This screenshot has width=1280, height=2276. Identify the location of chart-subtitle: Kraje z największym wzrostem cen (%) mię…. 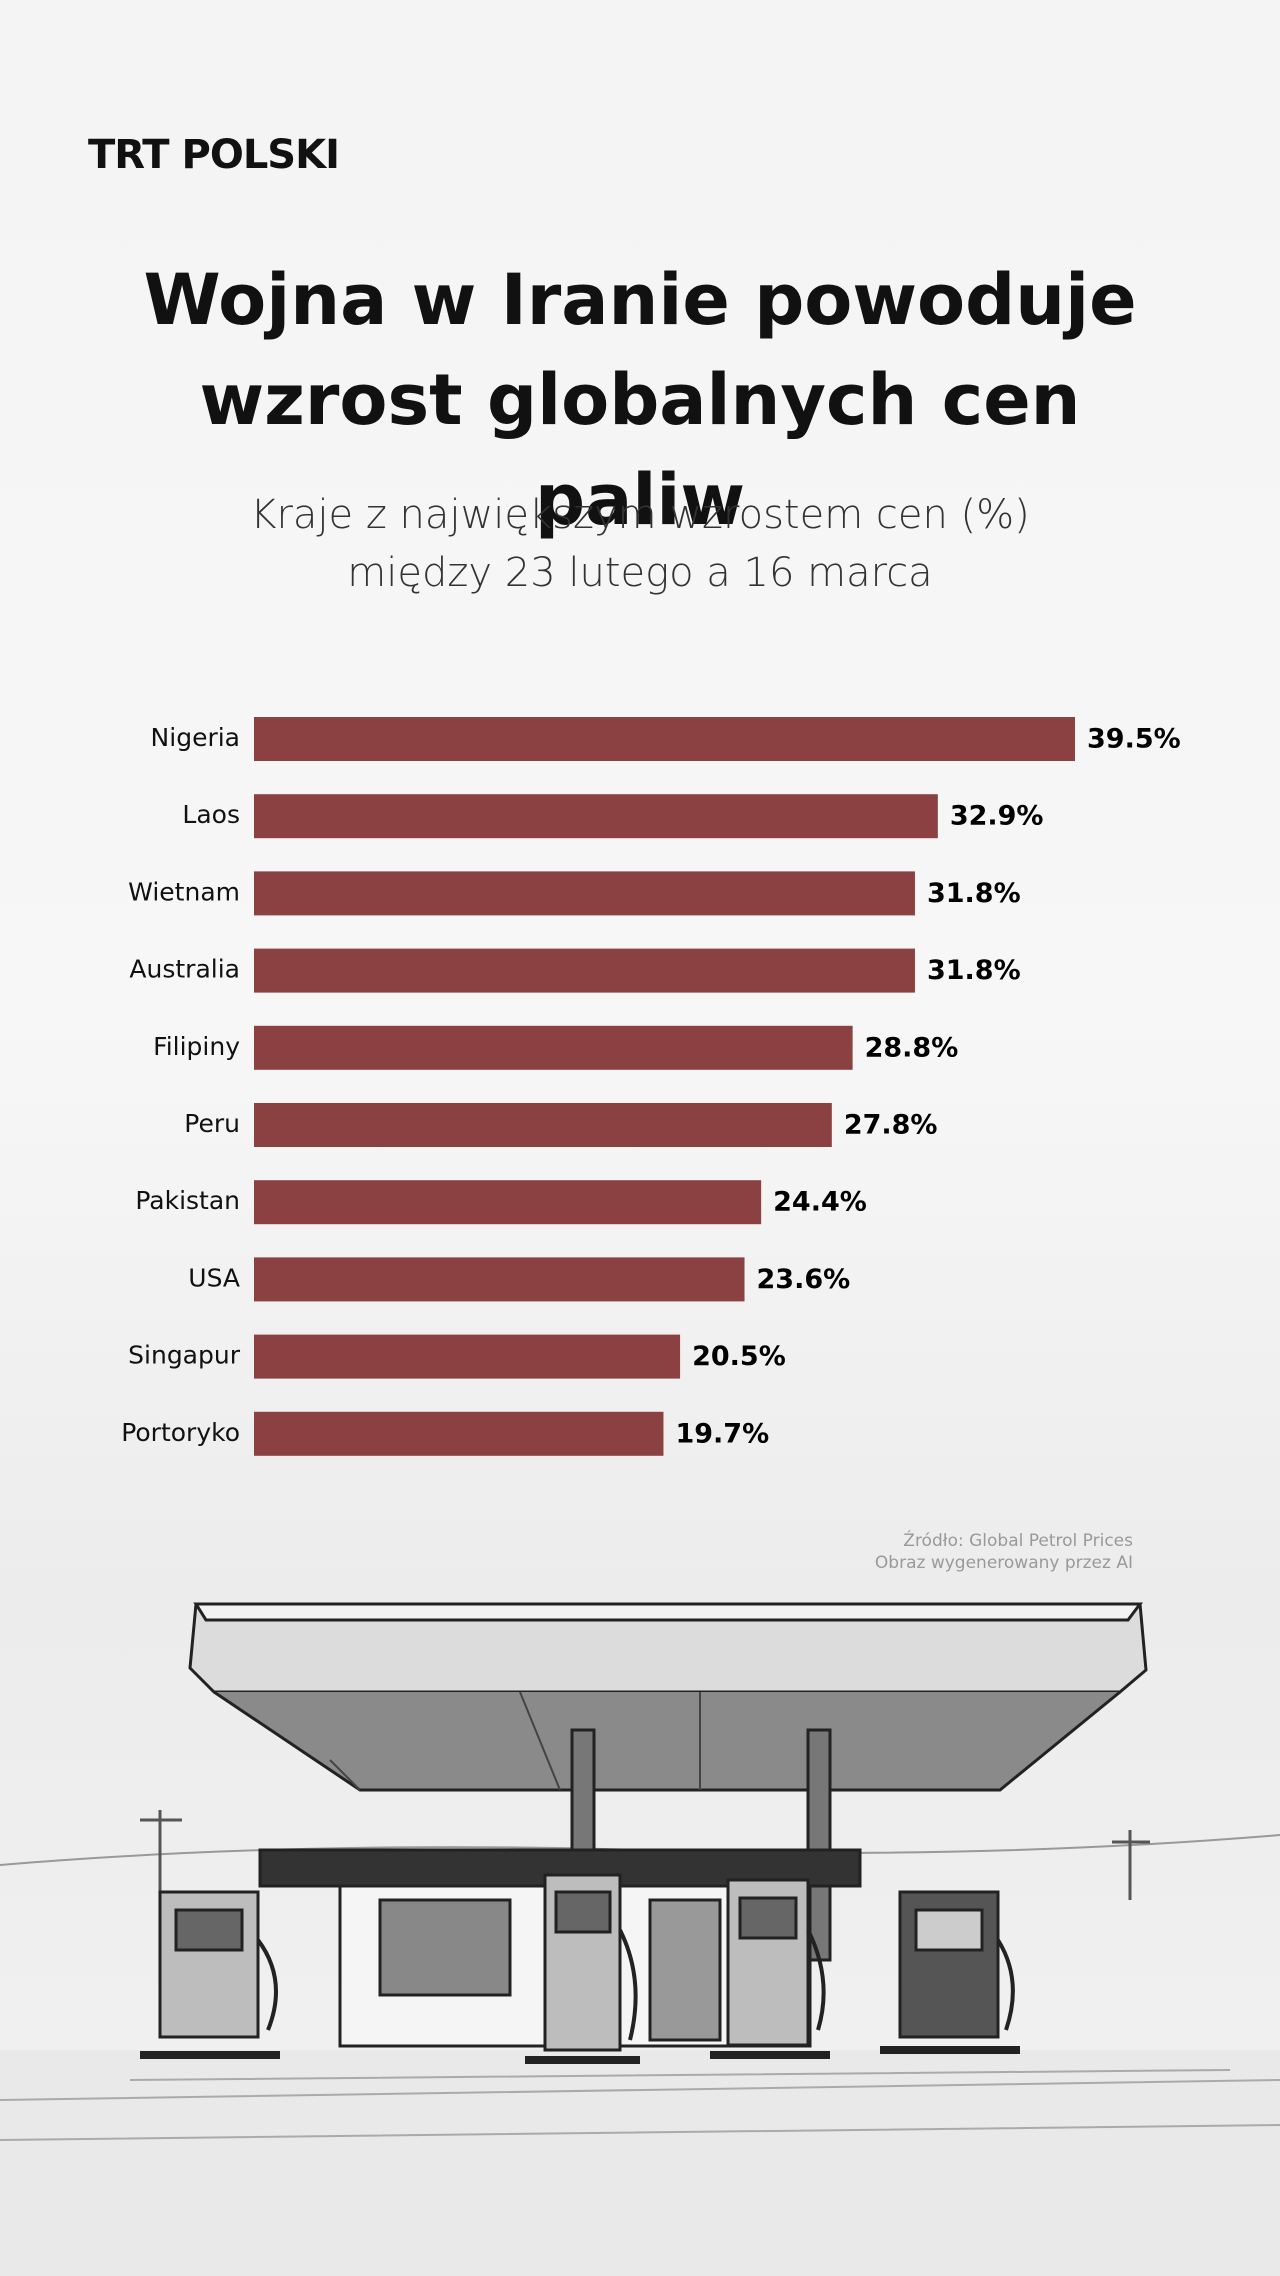
(640, 544).